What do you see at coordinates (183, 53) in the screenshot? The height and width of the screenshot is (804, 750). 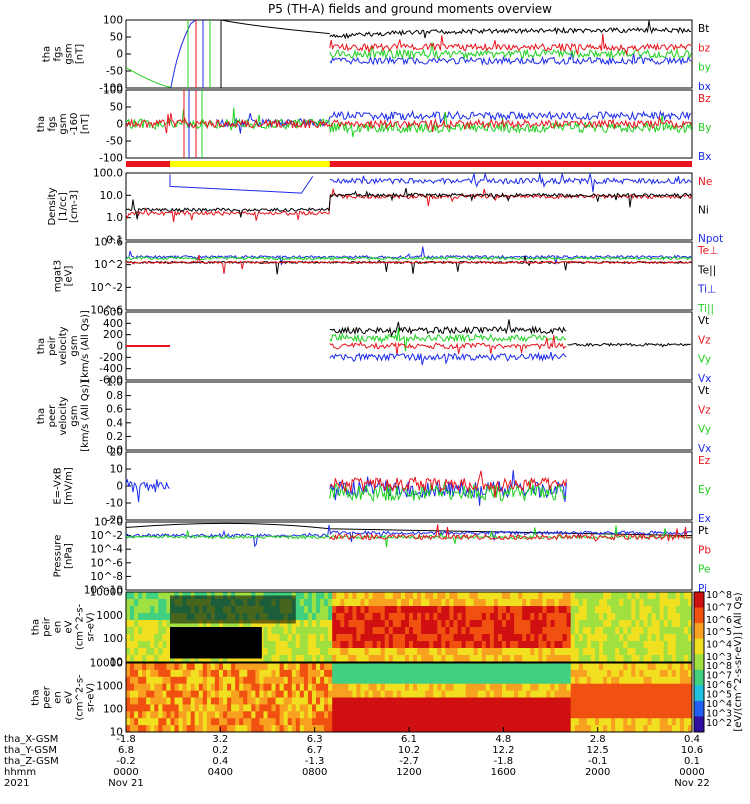 I see `series-bx-early` at bounding box center [183, 53].